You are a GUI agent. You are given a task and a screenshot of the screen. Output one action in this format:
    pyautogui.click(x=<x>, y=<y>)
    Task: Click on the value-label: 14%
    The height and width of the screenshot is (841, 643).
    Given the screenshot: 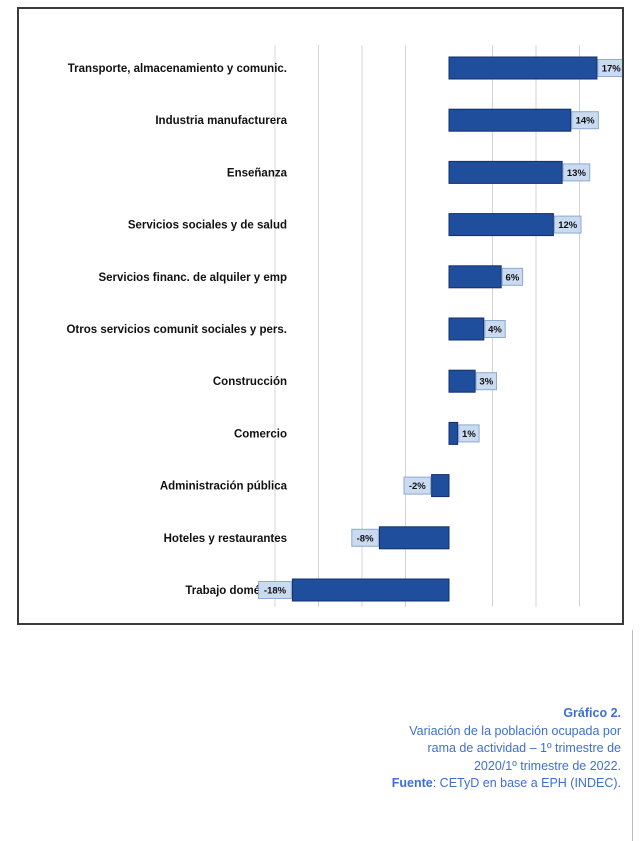 What is the action you would take?
    pyautogui.click(x=586, y=121)
    